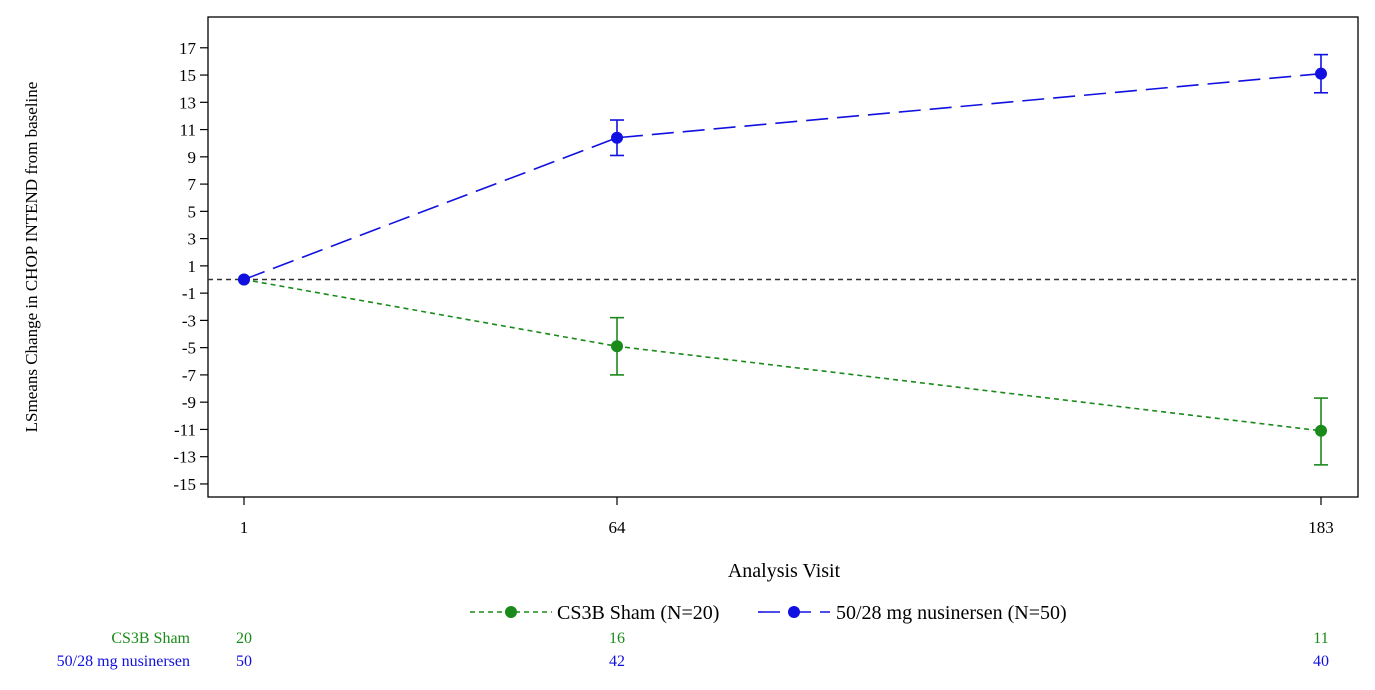  I want to click on y-tick-label: -9, so click(189, 402).